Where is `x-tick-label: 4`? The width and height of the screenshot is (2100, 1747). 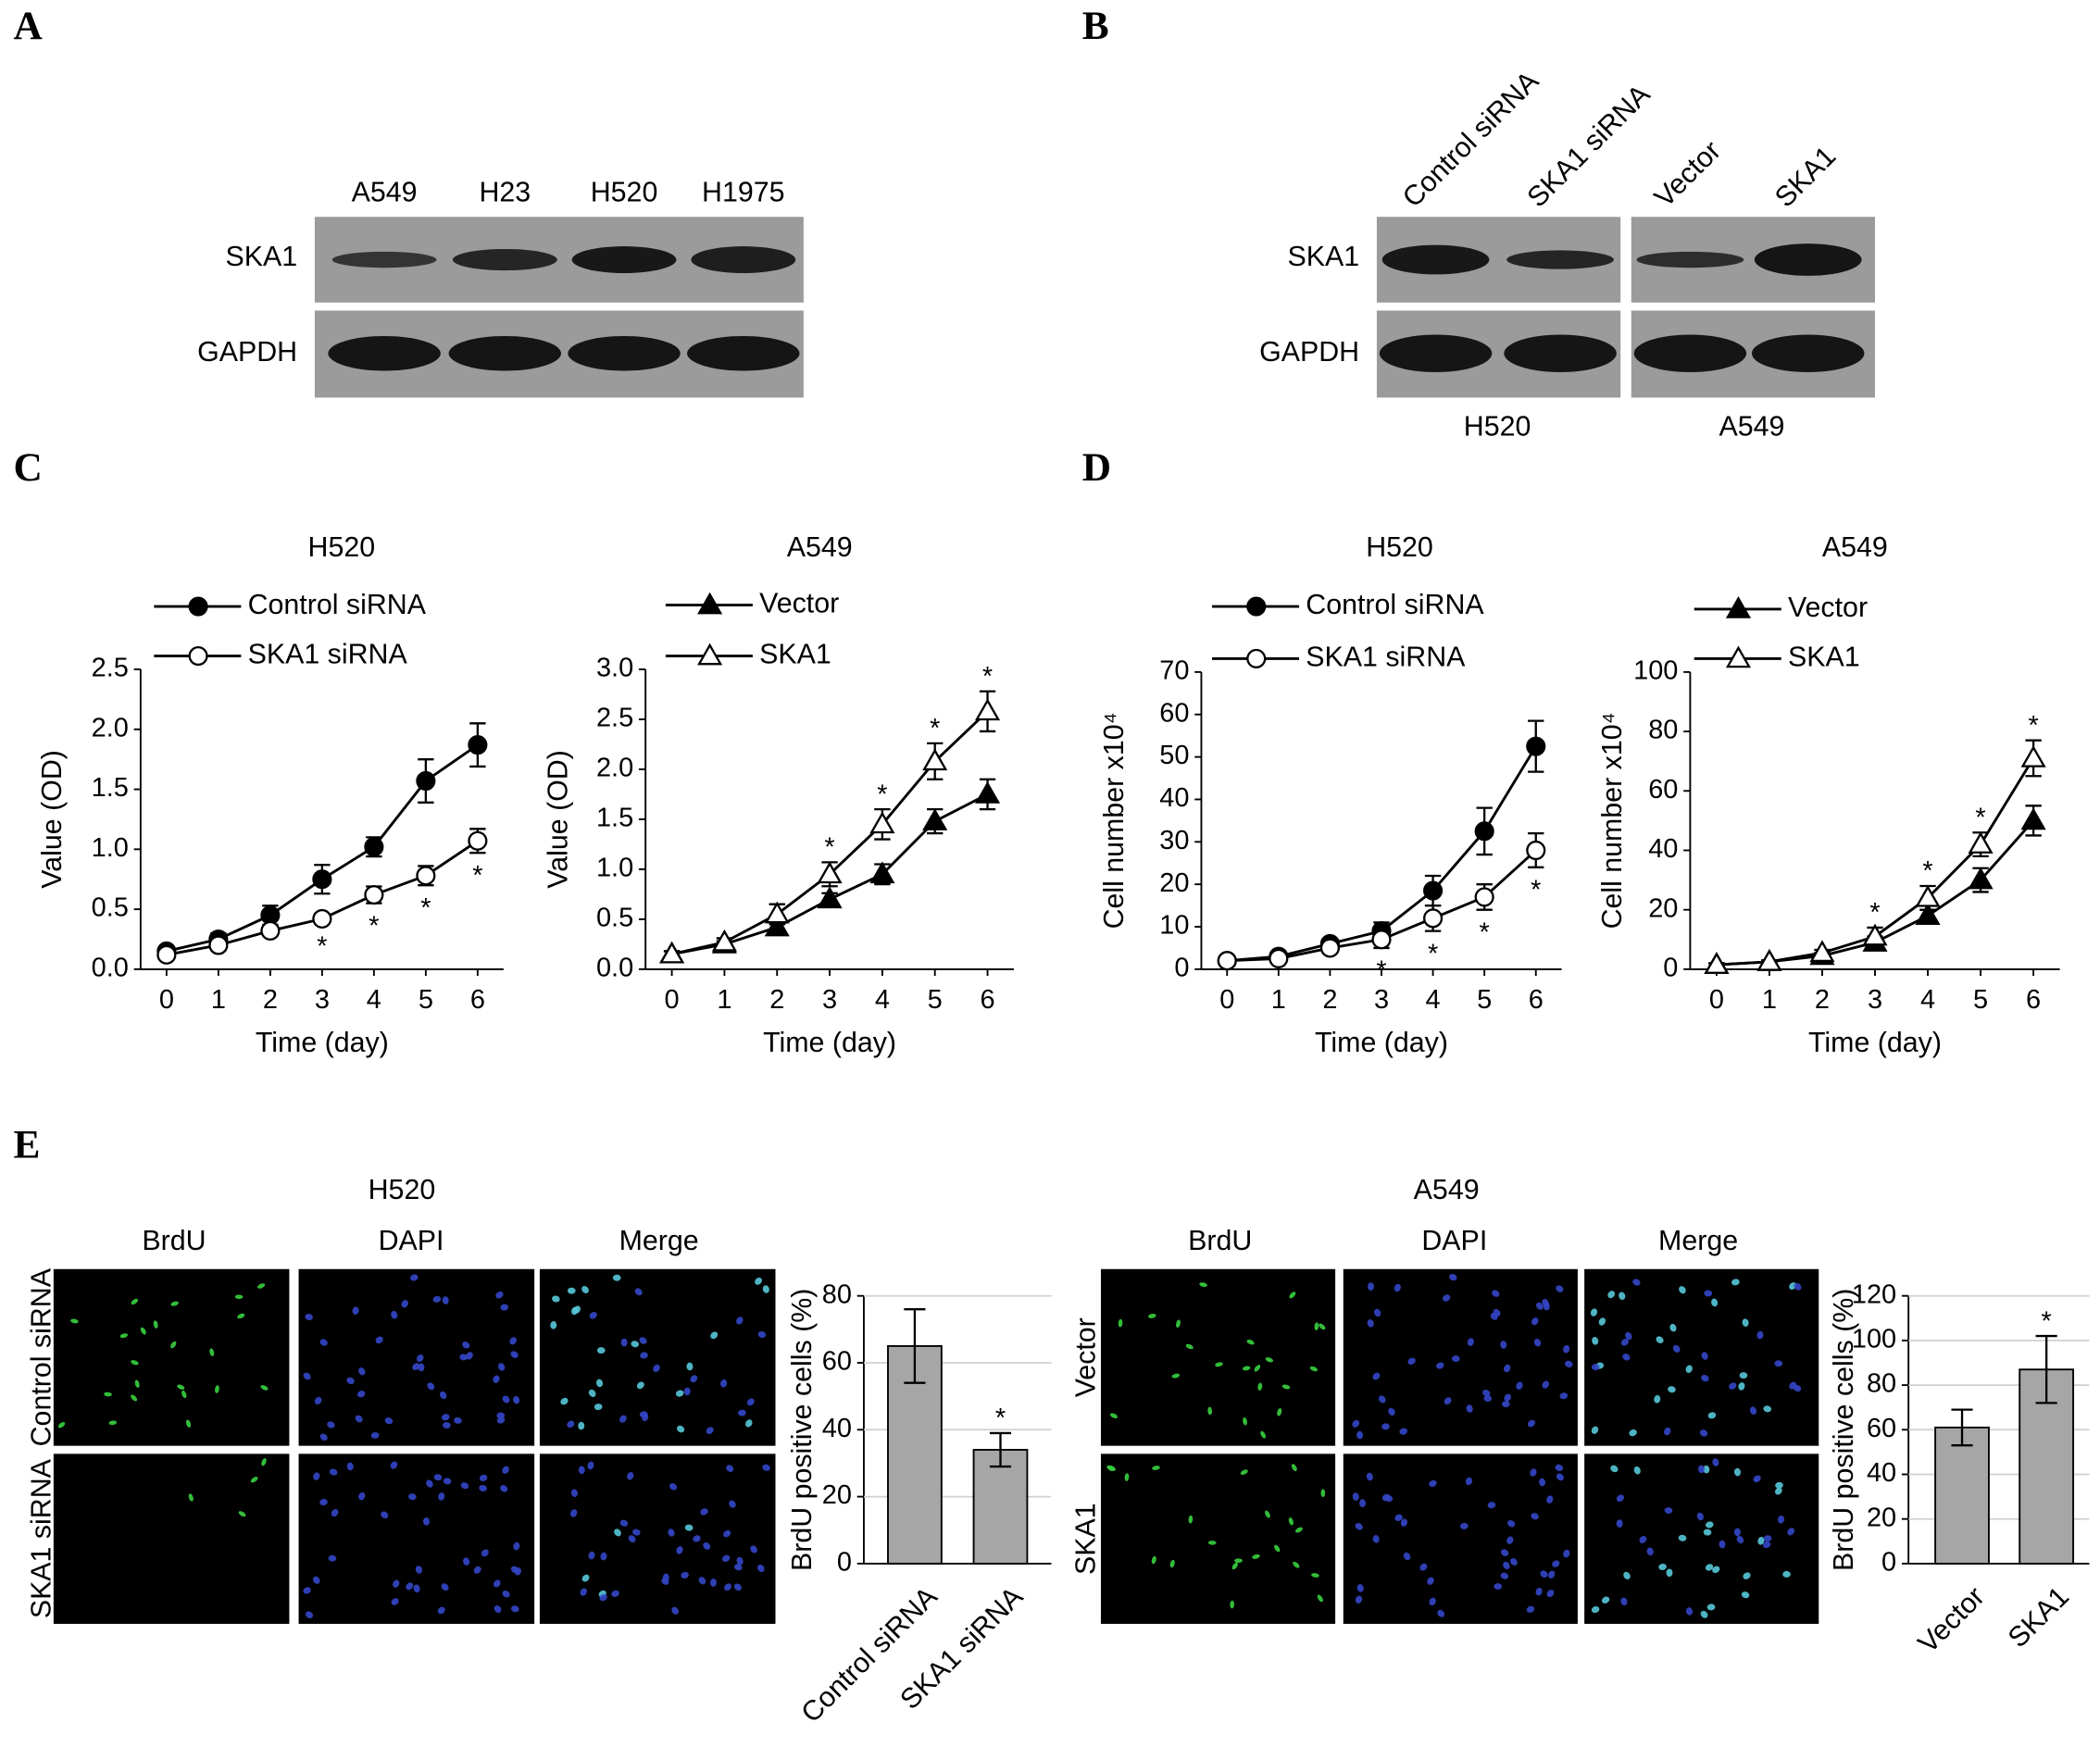
x-tick-label: 4 is located at coordinates (1433, 1000).